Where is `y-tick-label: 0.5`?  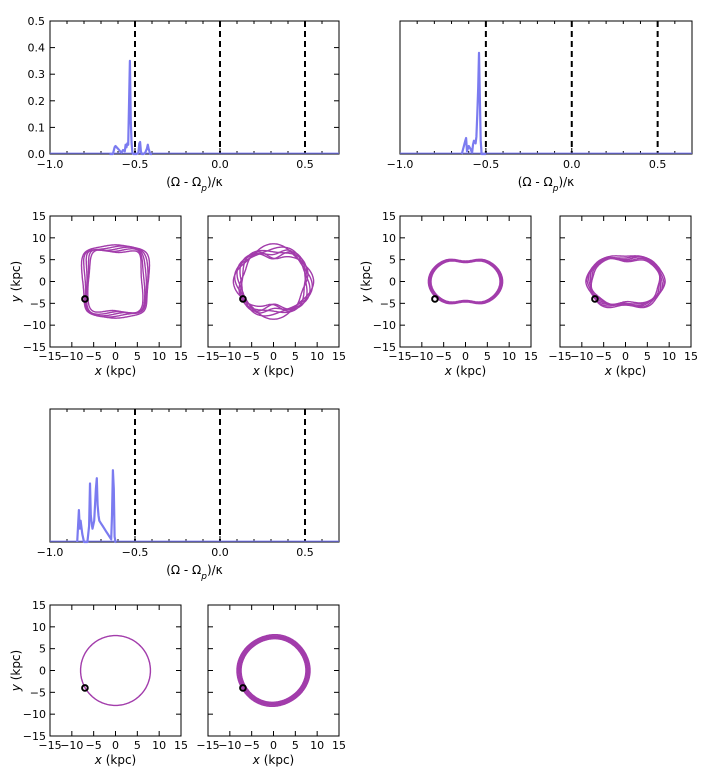
y-tick-label: 0.5 is located at coordinates (37, 21).